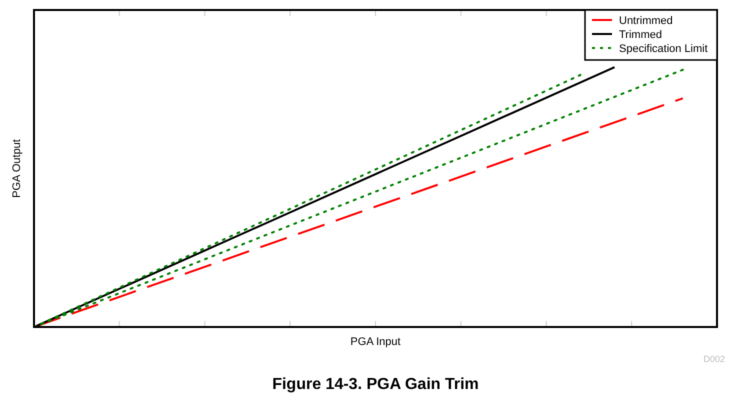 The image size is (747, 399). Describe the element at coordinates (663, 49) in the screenshot. I see `legend-label: Specification Limit` at that location.